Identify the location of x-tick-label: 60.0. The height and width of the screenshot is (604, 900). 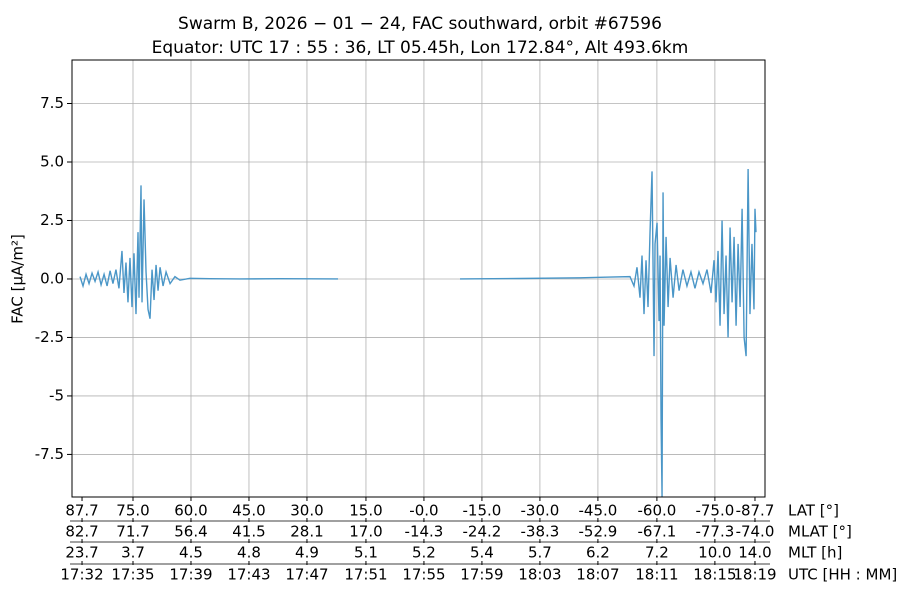
(190, 511).